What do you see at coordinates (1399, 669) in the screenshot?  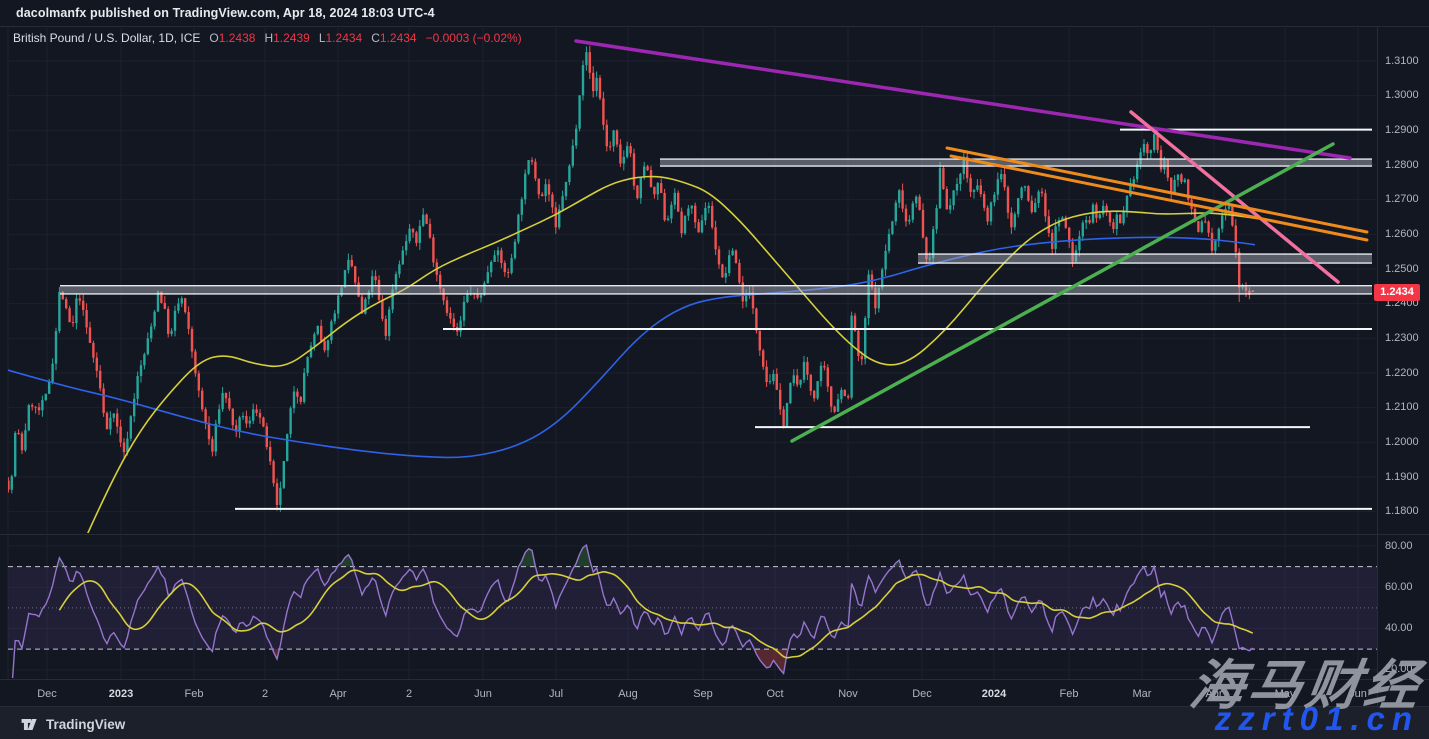 I see `rsi-axis-label: 20.00` at bounding box center [1399, 669].